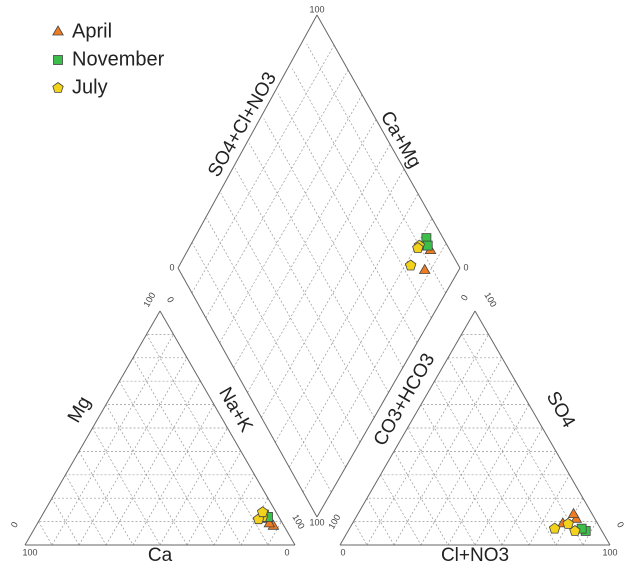 This screenshot has width=627, height=568. What do you see at coordinates (79, 409) in the screenshot?
I see `axis-label: Mg` at bounding box center [79, 409].